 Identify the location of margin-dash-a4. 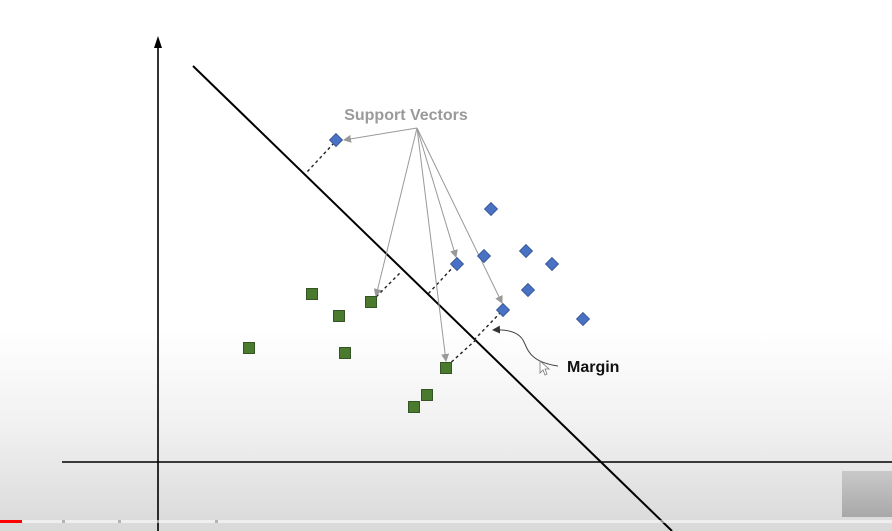
(441, 279).